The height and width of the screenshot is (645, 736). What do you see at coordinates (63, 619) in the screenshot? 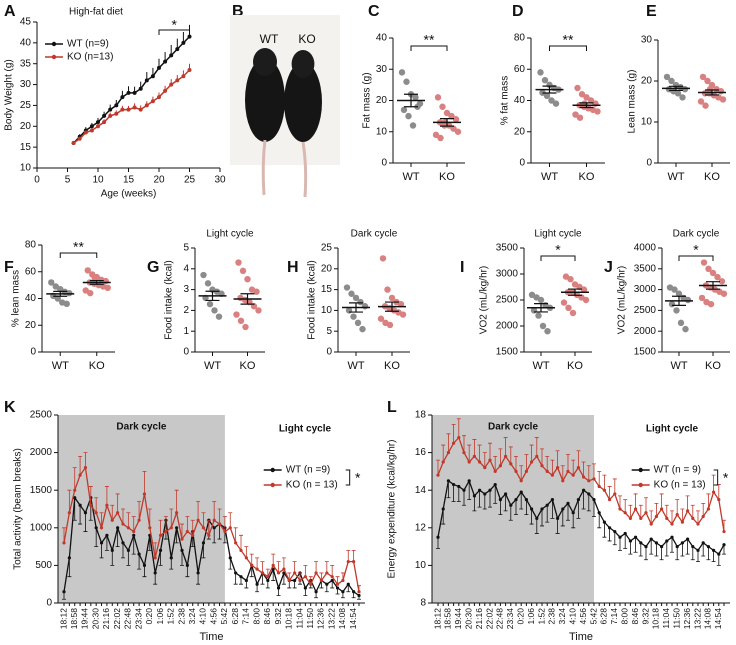
I see `x-tick-label: 18:12` at bounding box center [63, 619].